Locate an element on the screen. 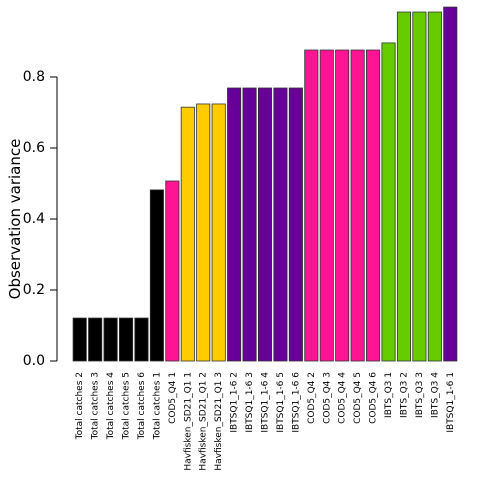 The width and height of the screenshot is (480, 484). x-tick-label: IBTS_Q3 4 is located at coordinates (435, 395).